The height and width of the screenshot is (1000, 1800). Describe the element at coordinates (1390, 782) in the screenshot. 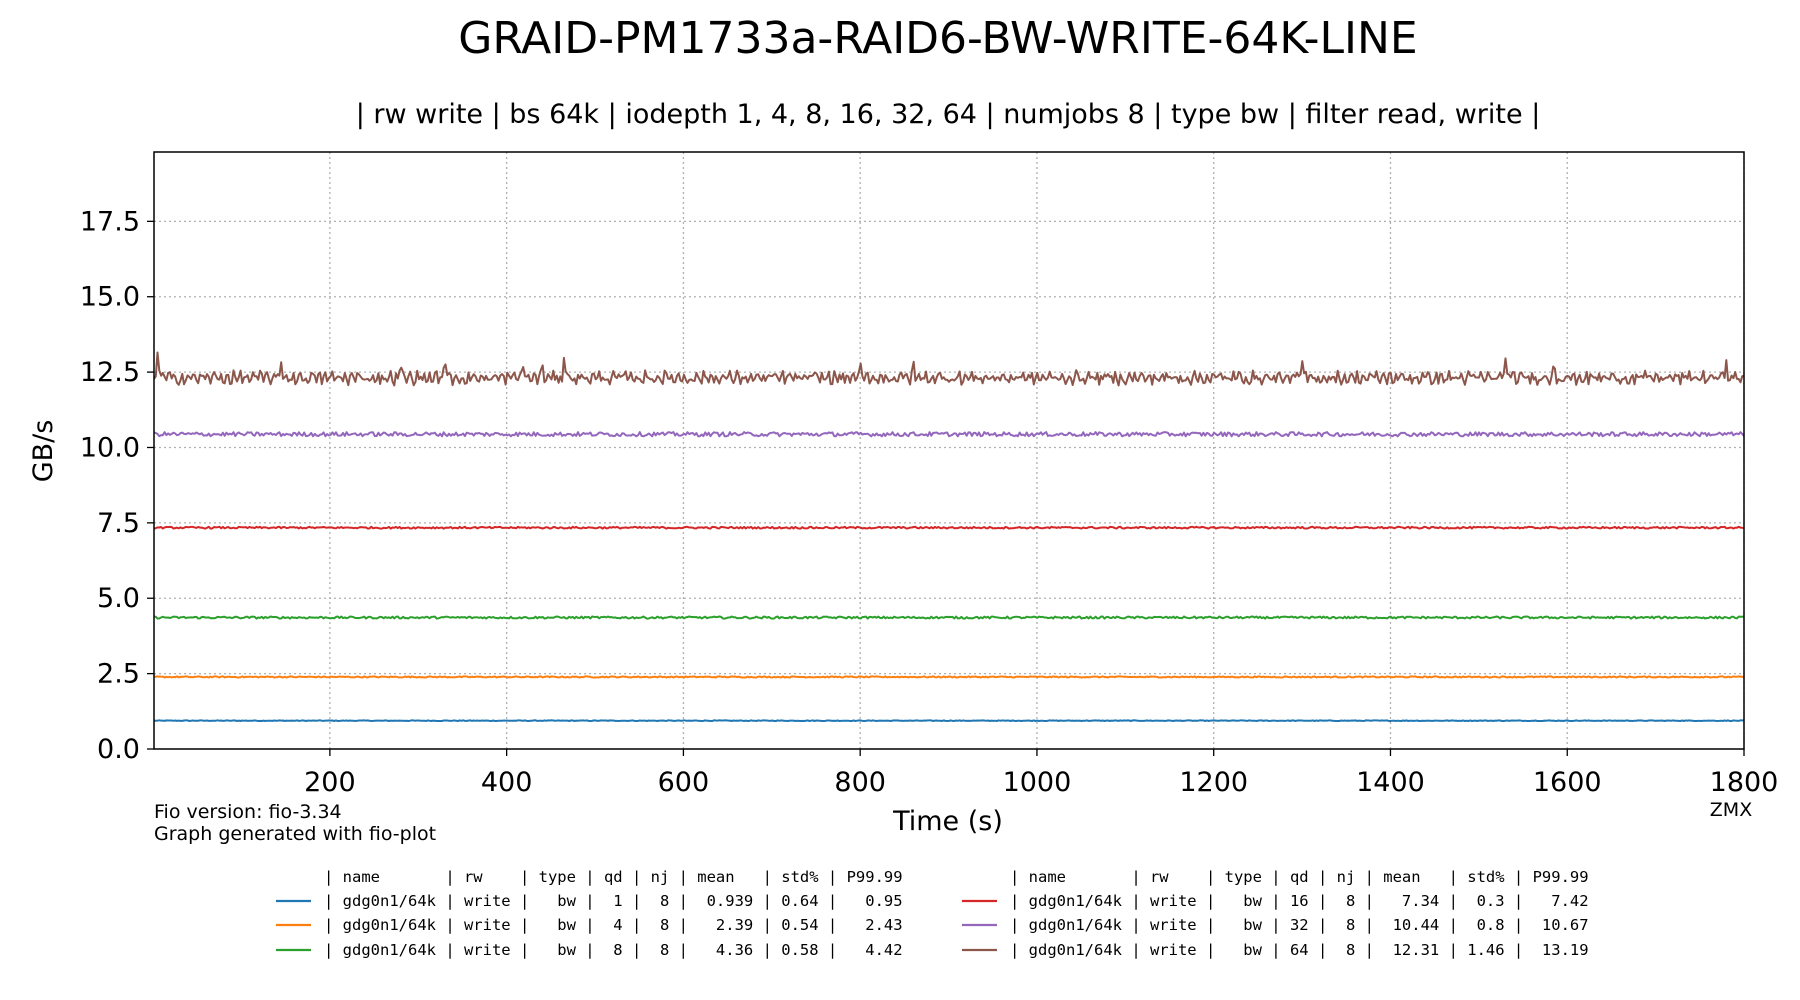

I see `x-tick-label: 1400` at that location.